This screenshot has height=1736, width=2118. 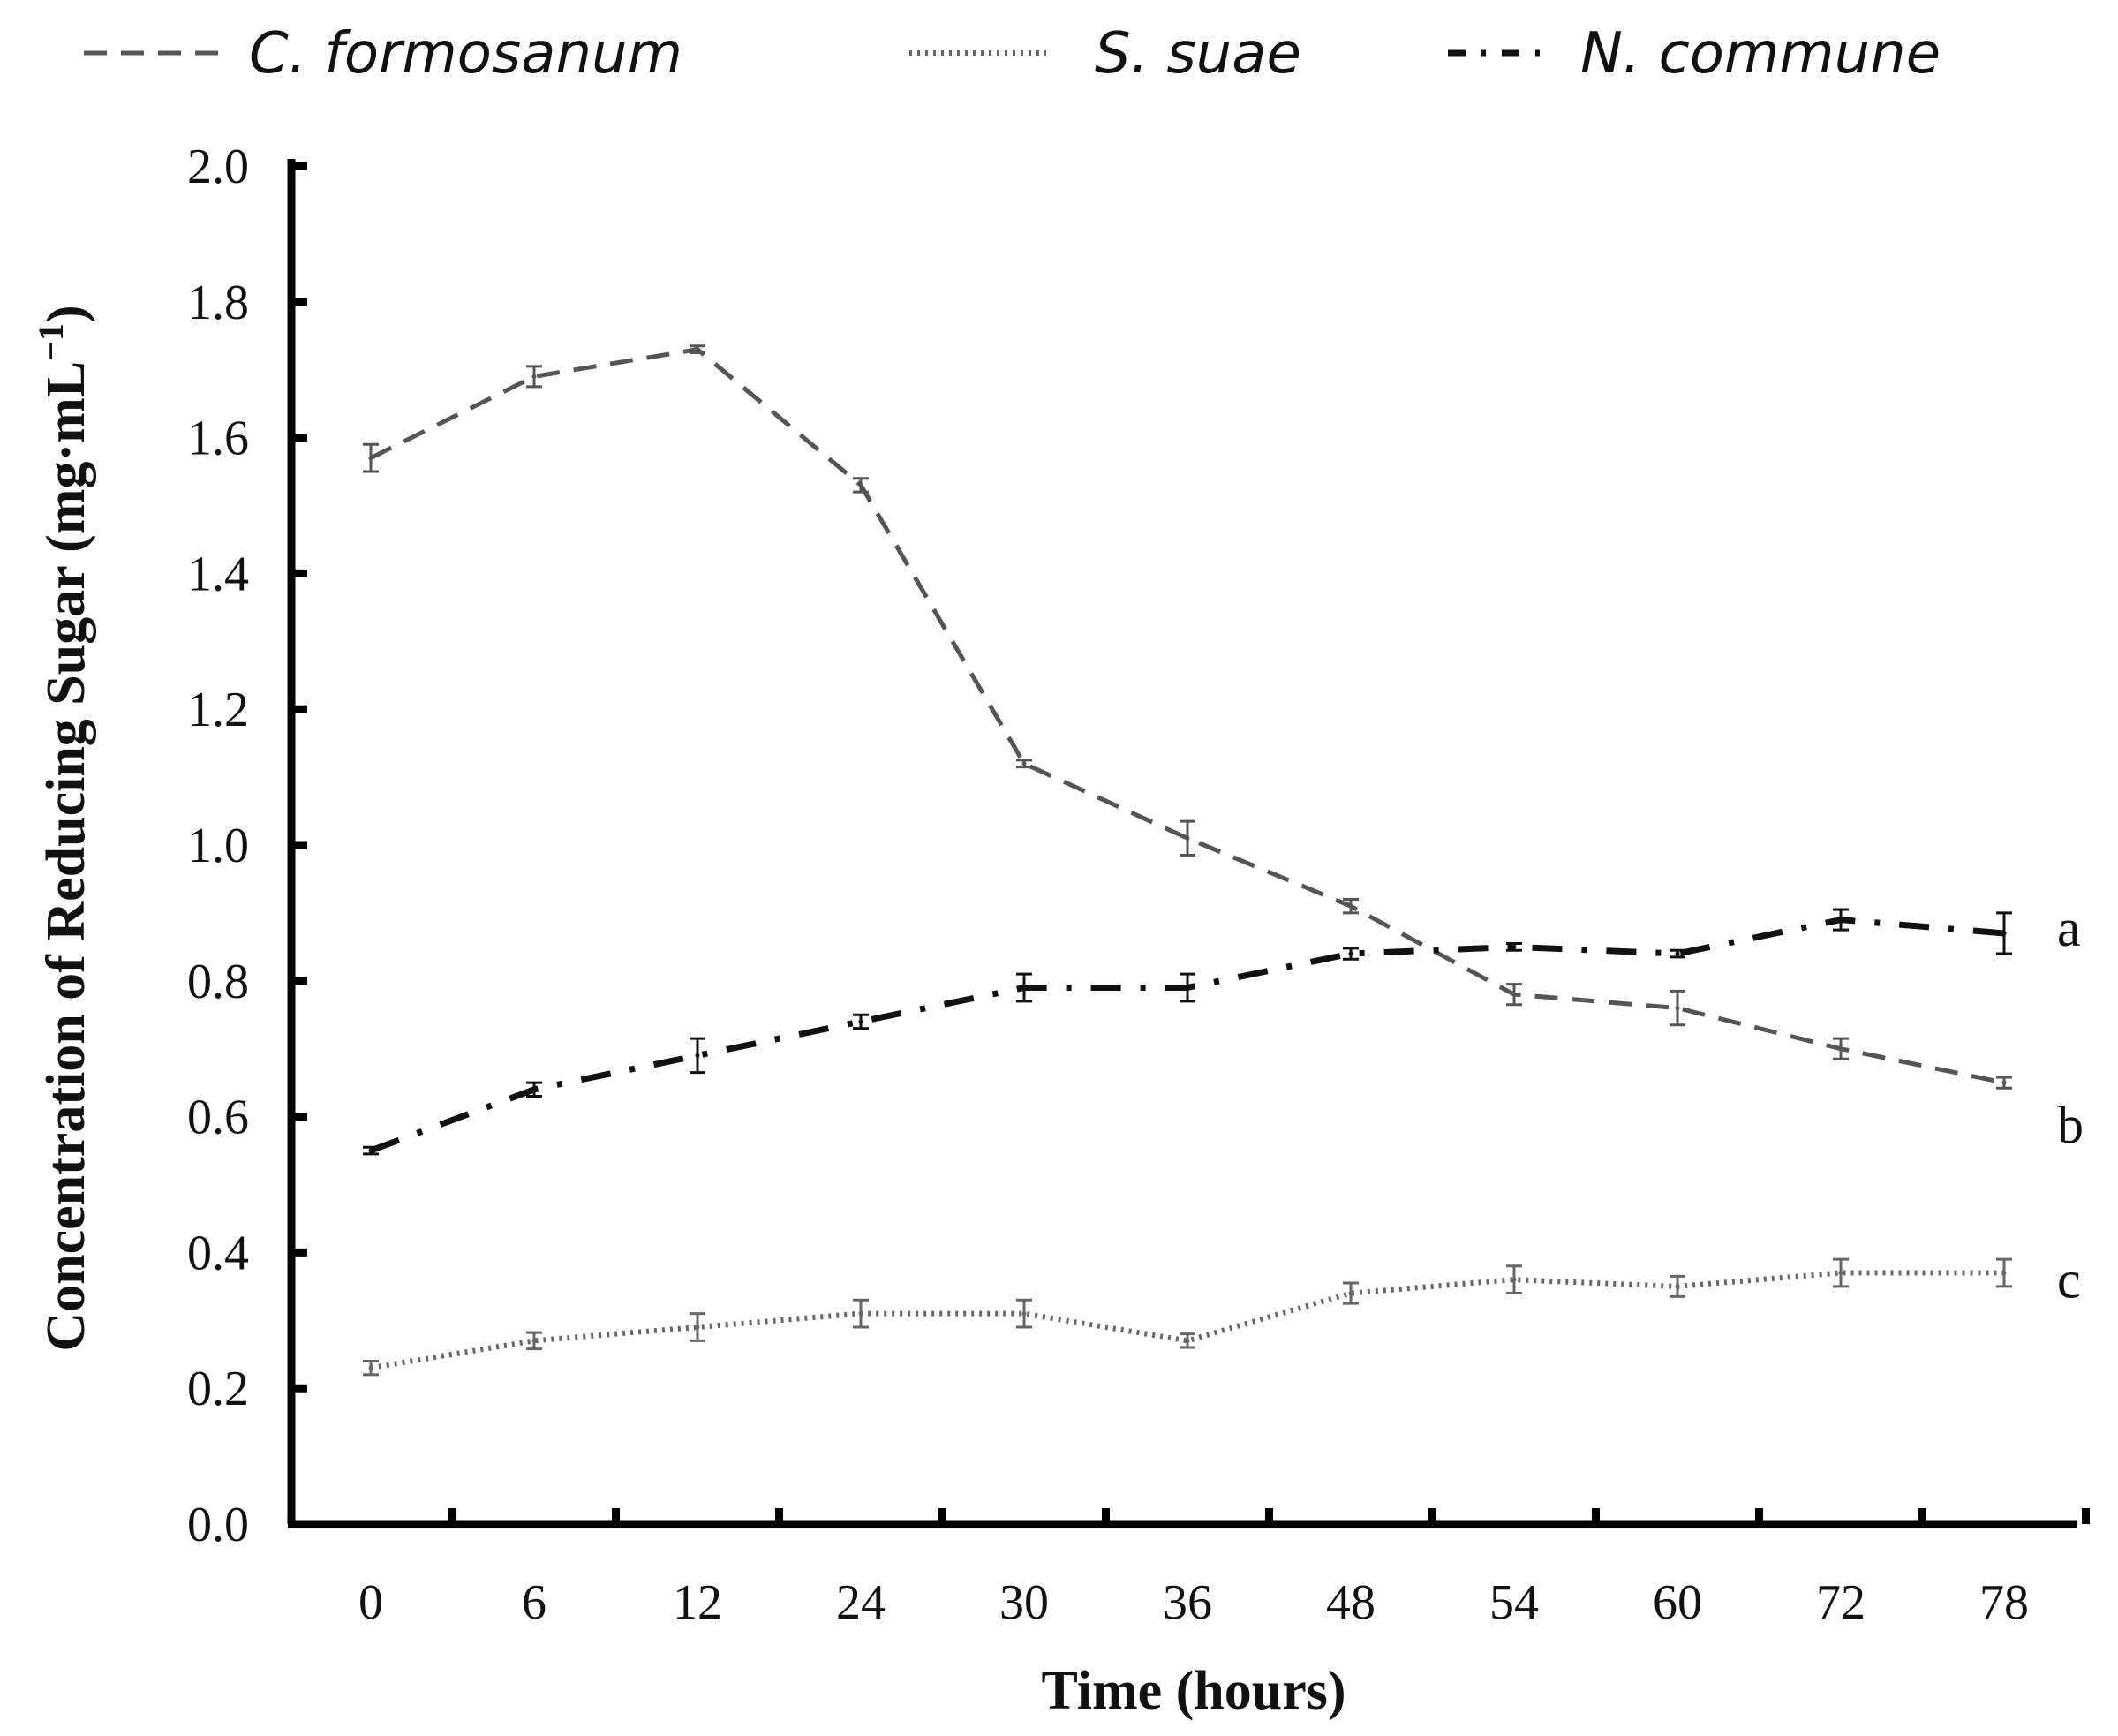 What do you see at coordinates (1012, 54) in the screenshot?
I see `legend: C. formosanum S. suae N. commune` at bounding box center [1012, 54].